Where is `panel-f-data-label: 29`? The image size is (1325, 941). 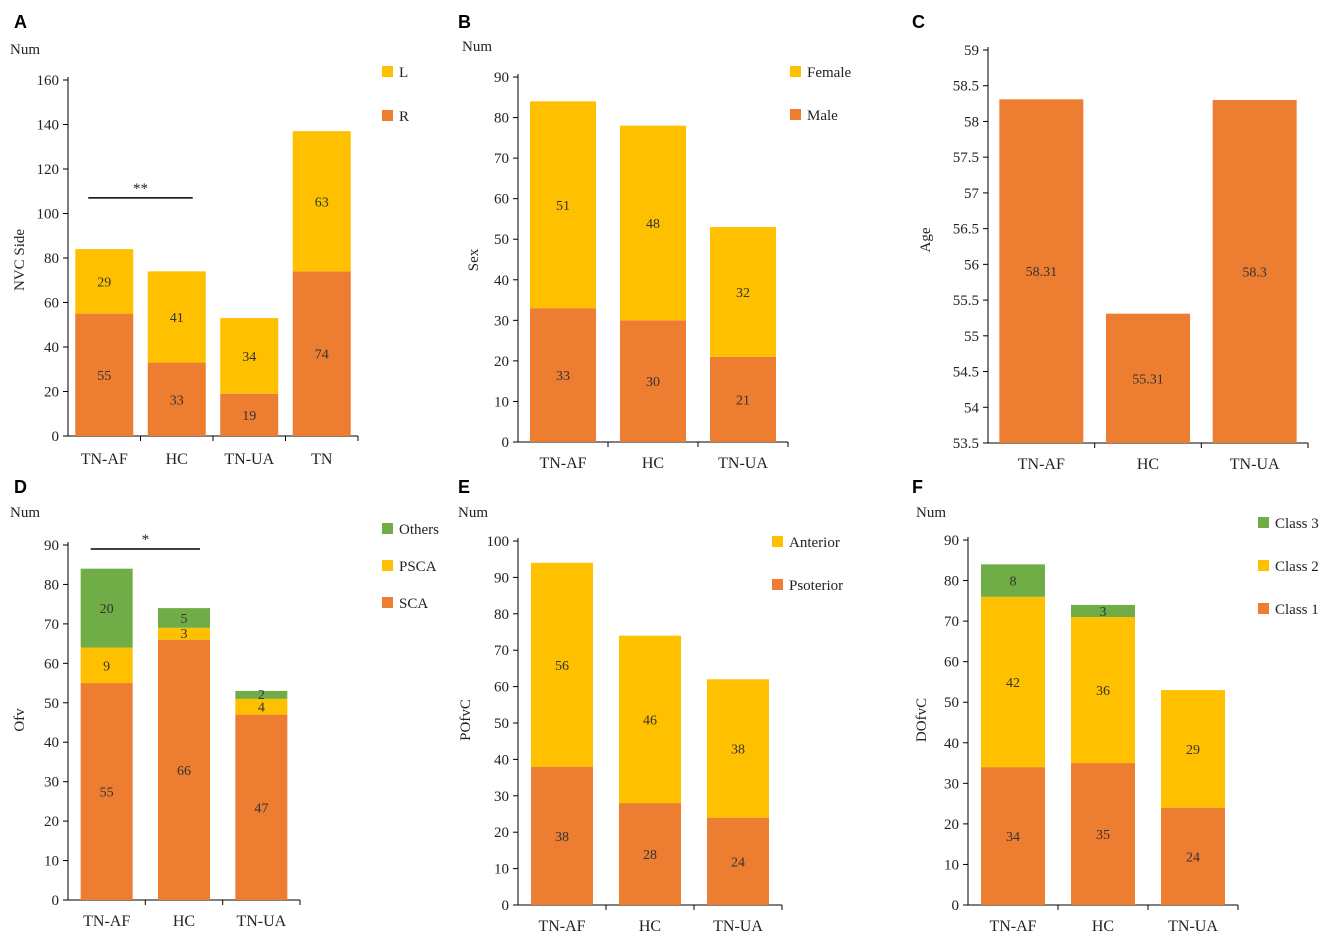
panel-f-data-label: 29 is located at coordinates (1193, 750).